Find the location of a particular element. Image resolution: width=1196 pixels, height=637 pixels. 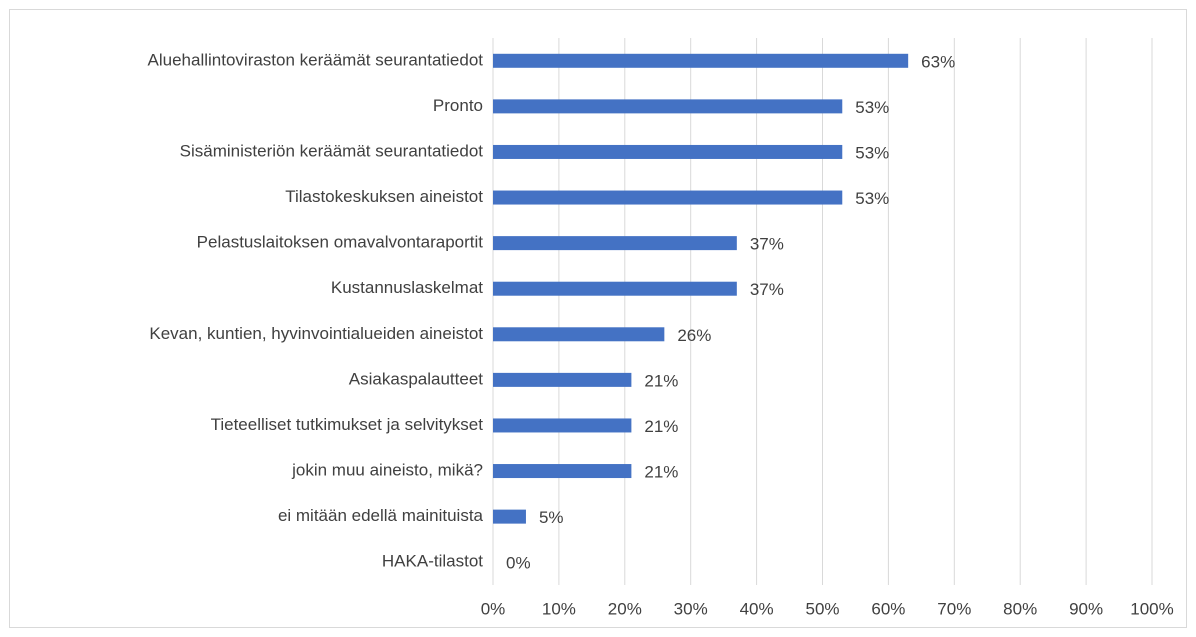

data-label: 5% is located at coordinates (551, 517).